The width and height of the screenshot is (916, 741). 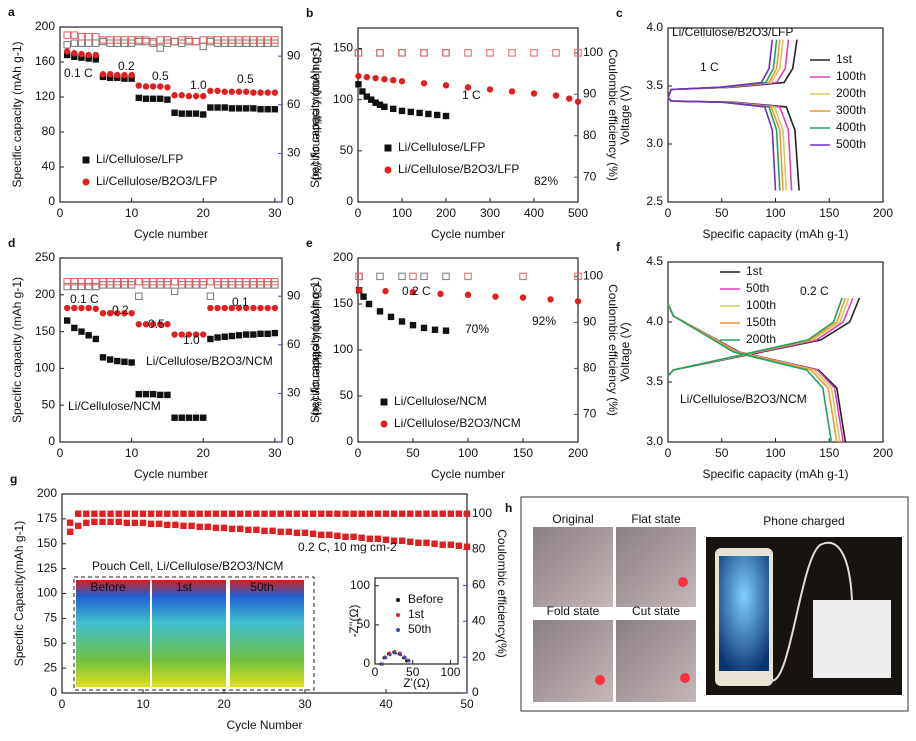 I want to click on legend-label: 100th, so click(x=851, y=76).